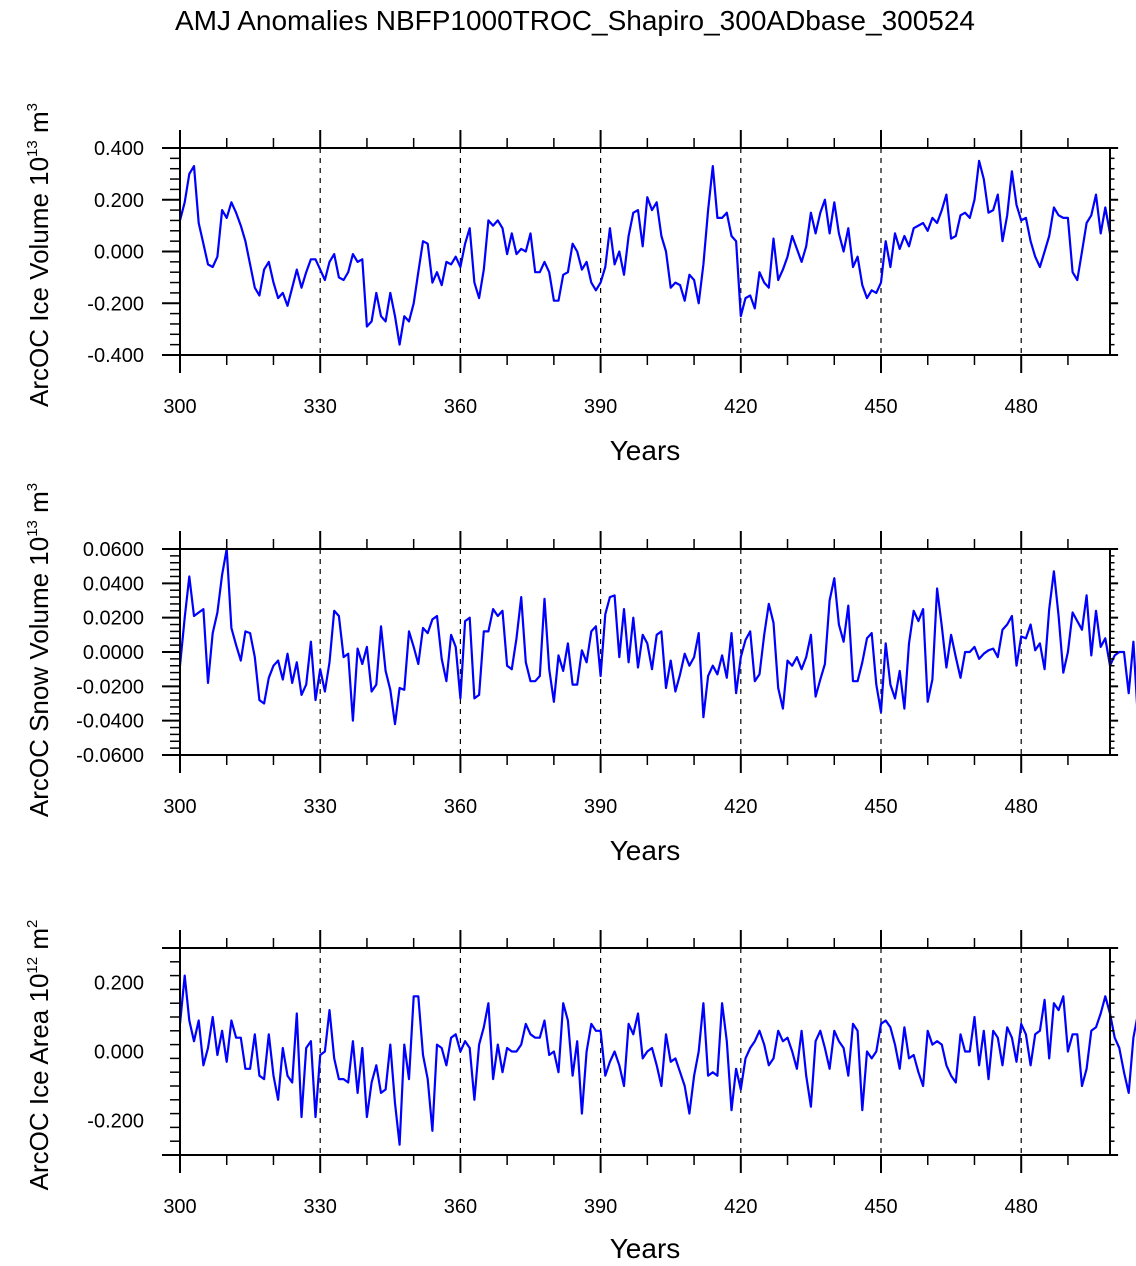  Describe the element at coordinates (39, 255) in the screenshot. I see `y-axis-label: ArcOC Ice Volume 1013 m3` at that location.